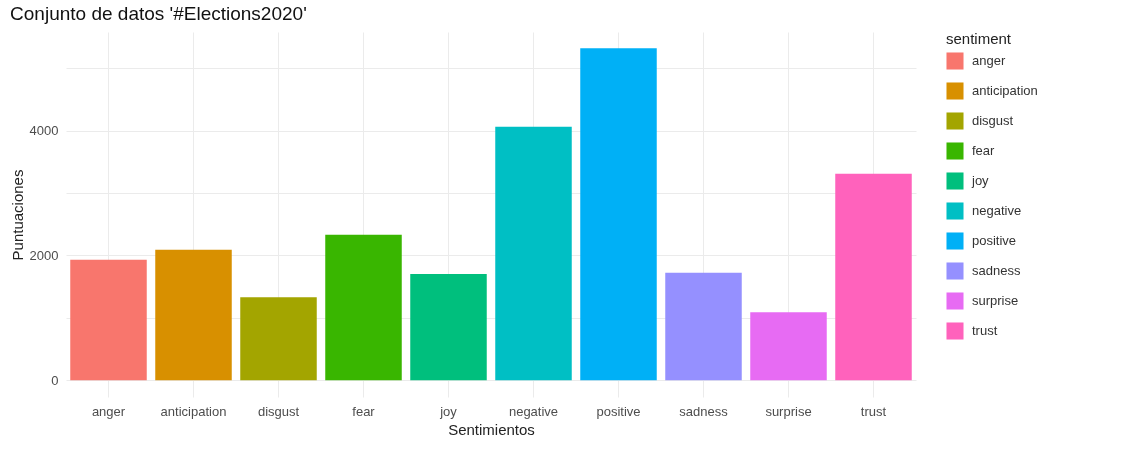 Image resolution: width=1122 pixels, height=452 pixels. Describe the element at coordinates (997, 210) in the screenshot. I see `legend-label: negative` at that location.